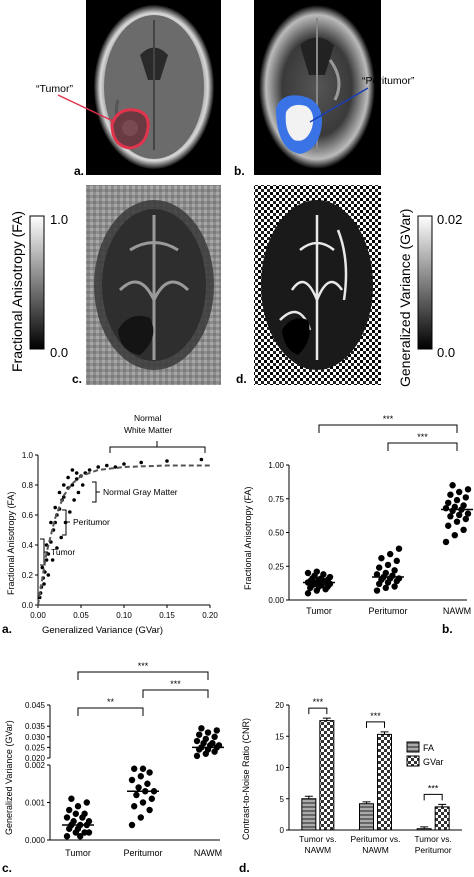  Describe the element at coordinates (35, 747) in the screenshot. I see `chart-c-ytick-label: 0.025` at that location.